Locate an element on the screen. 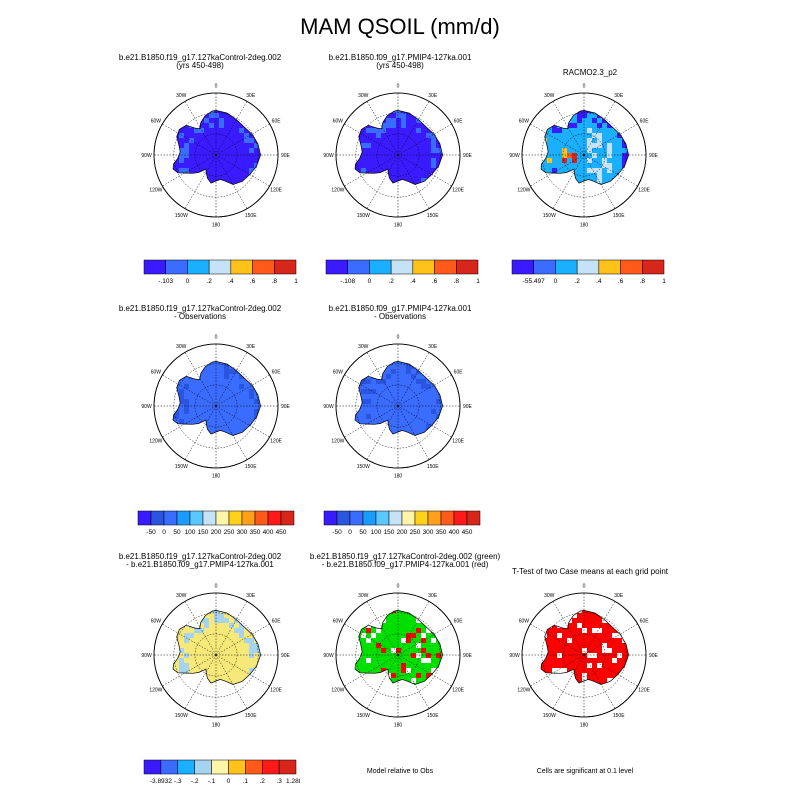 The width and height of the screenshot is (800, 800). longitude-label: 60W is located at coordinates (156, 372).